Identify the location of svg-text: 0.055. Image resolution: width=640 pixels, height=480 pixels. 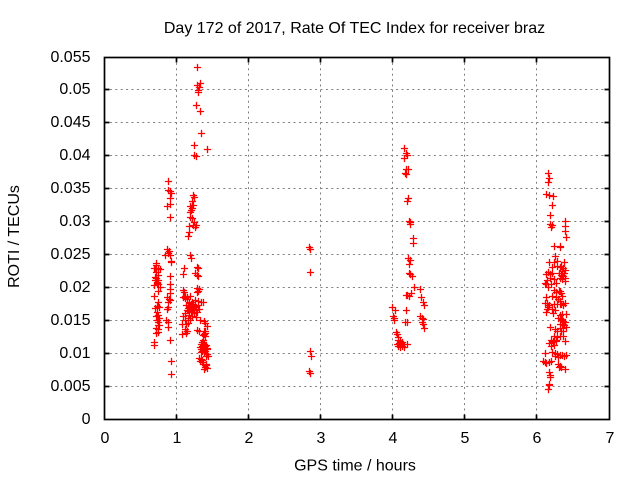
(70, 57).